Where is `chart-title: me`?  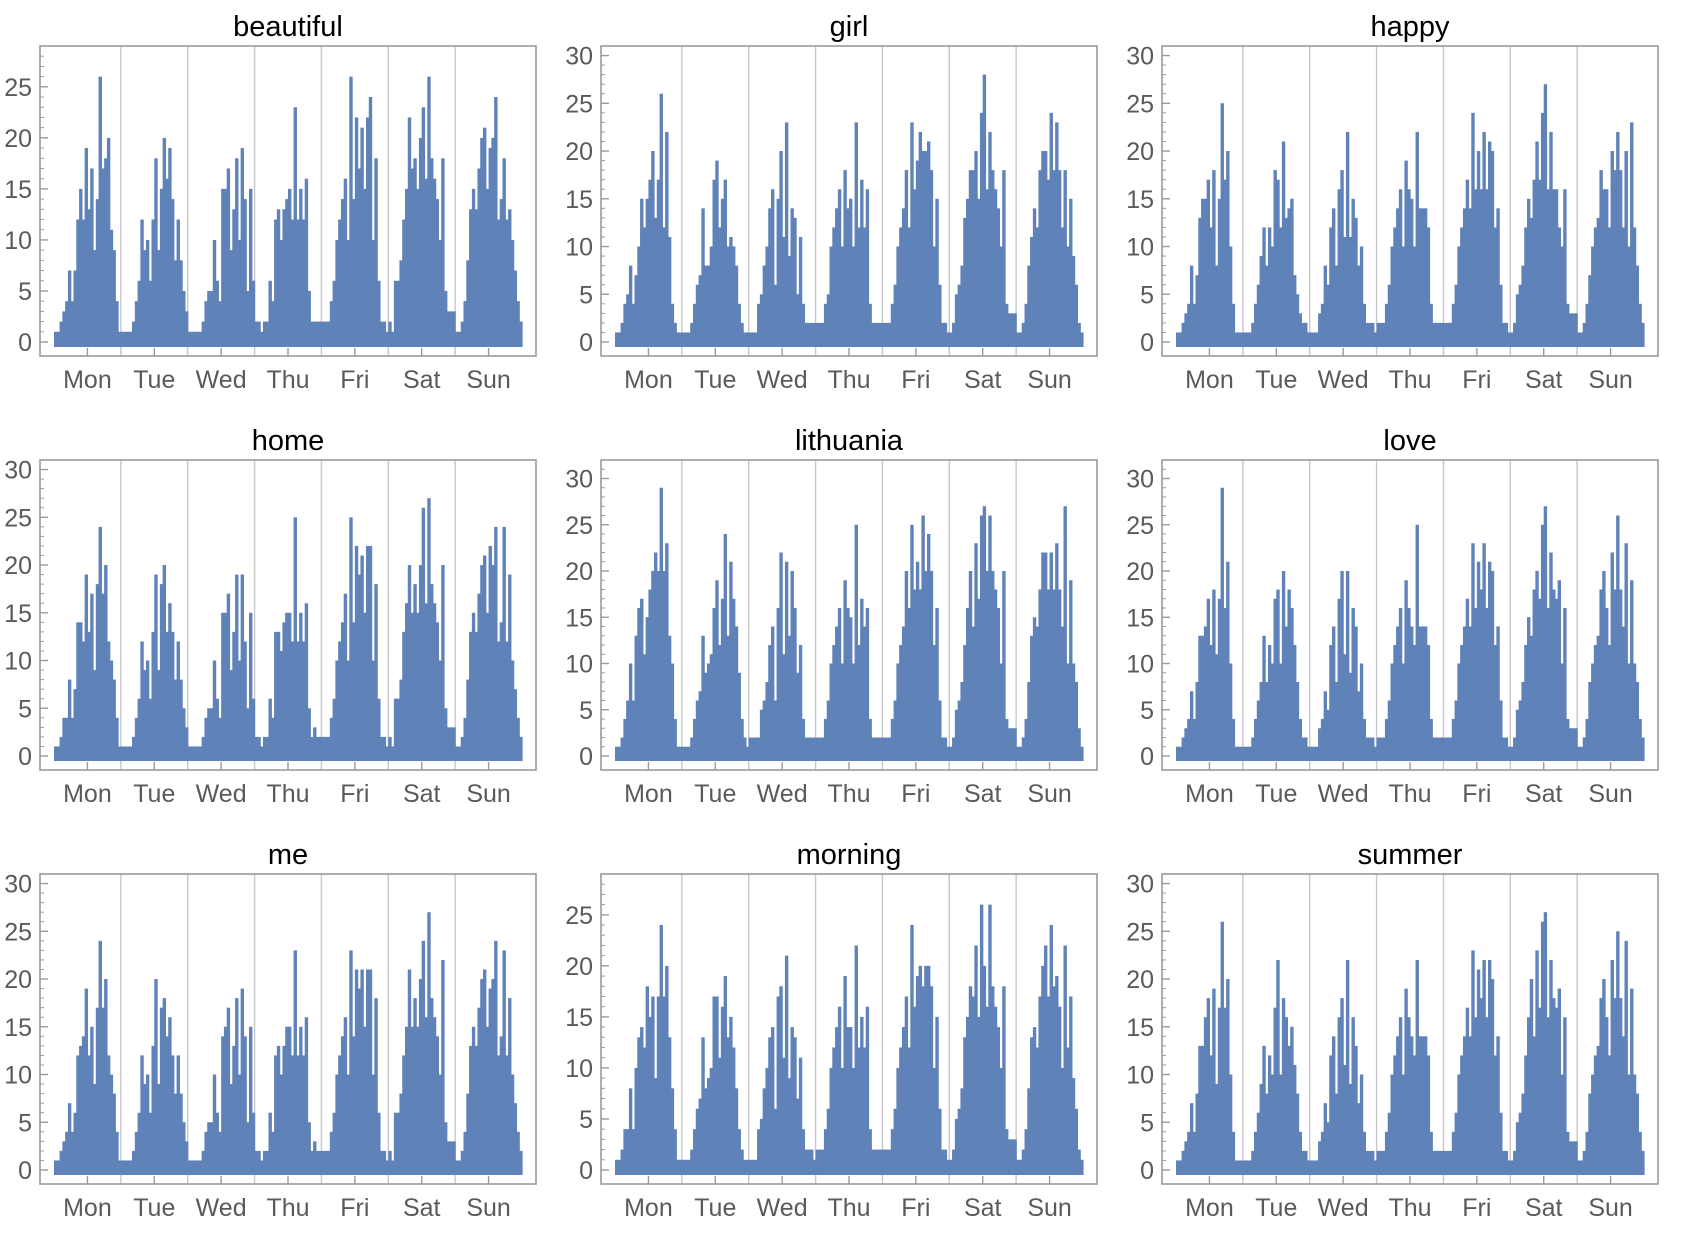 chart-title: me is located at coordinates (288, 855).